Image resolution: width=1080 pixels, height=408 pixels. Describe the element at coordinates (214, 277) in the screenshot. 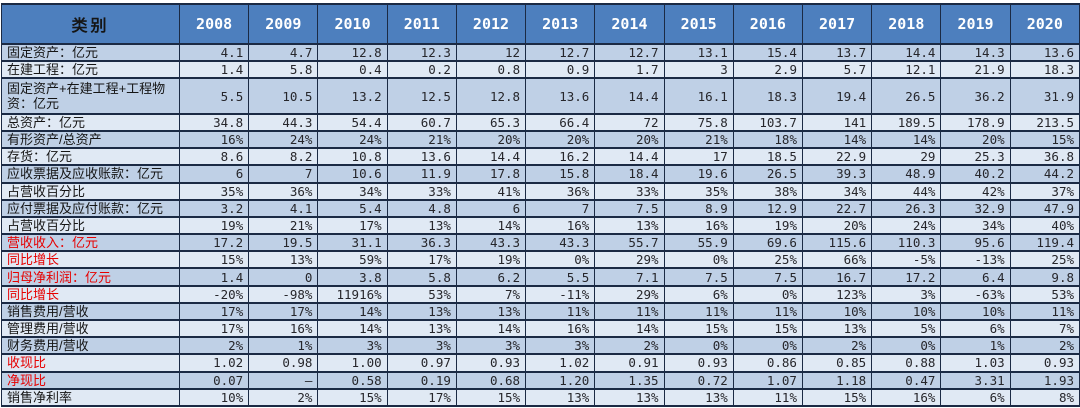

I see `cell: 1.4` at that location.